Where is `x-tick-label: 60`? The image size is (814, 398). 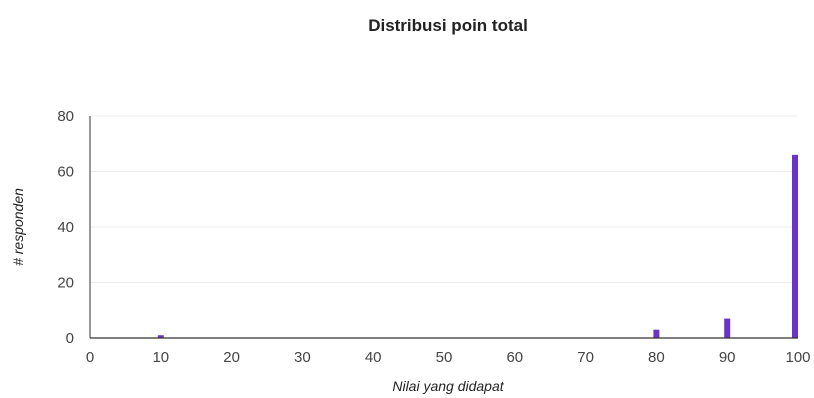 x-tick-label: 60 is located at coordinates (514, 357).